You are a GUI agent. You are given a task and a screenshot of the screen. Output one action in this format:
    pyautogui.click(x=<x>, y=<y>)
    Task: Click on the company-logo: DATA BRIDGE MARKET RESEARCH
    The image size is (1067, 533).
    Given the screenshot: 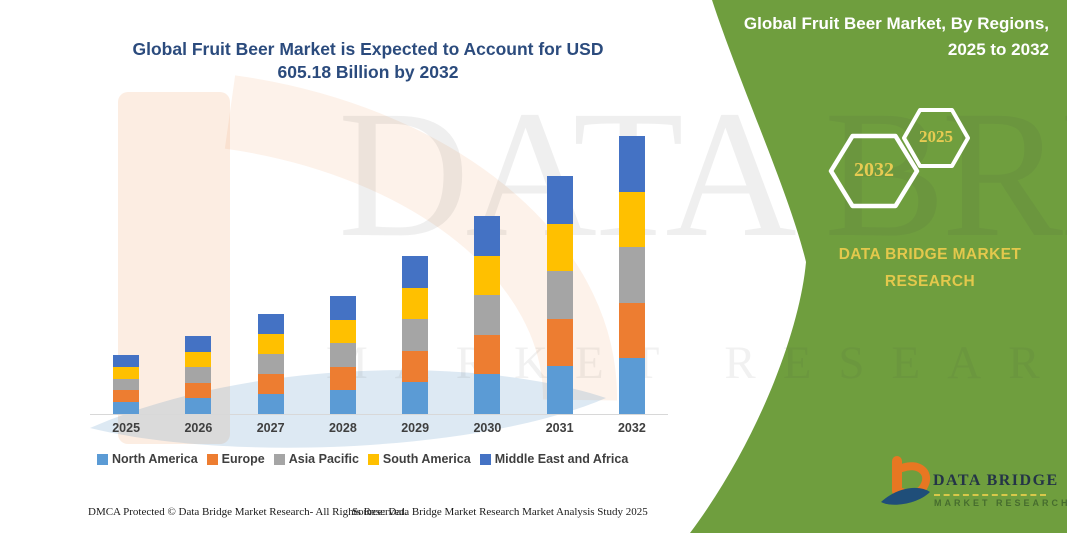 What is the action you would take?
    pyautogui.click(x=973, y=483)
    